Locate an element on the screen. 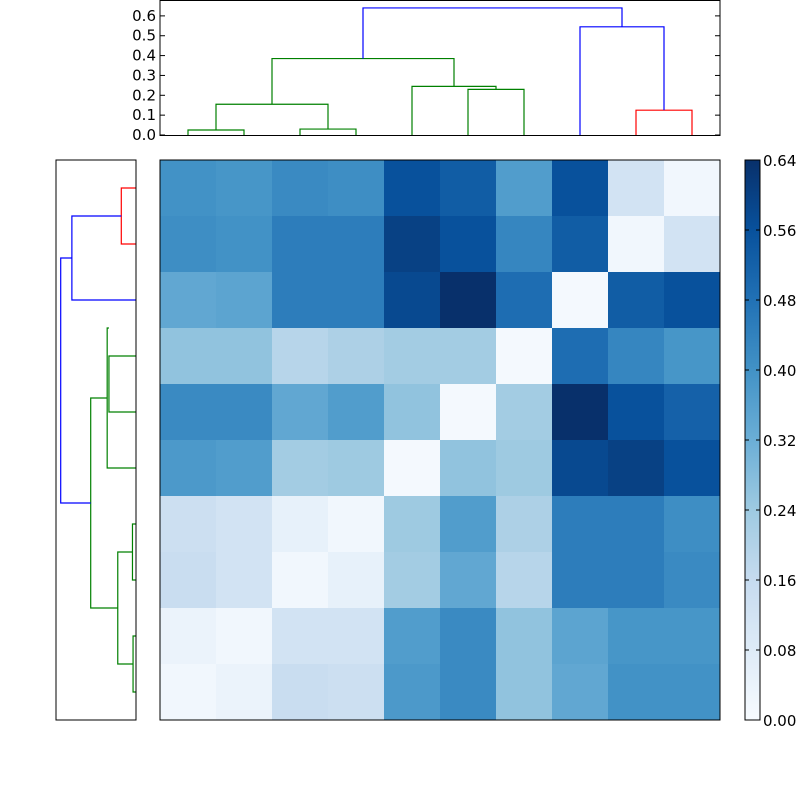 The image size is (800, 800). heatmap-cell-r3-c9 is located at coordinates (692, 356).